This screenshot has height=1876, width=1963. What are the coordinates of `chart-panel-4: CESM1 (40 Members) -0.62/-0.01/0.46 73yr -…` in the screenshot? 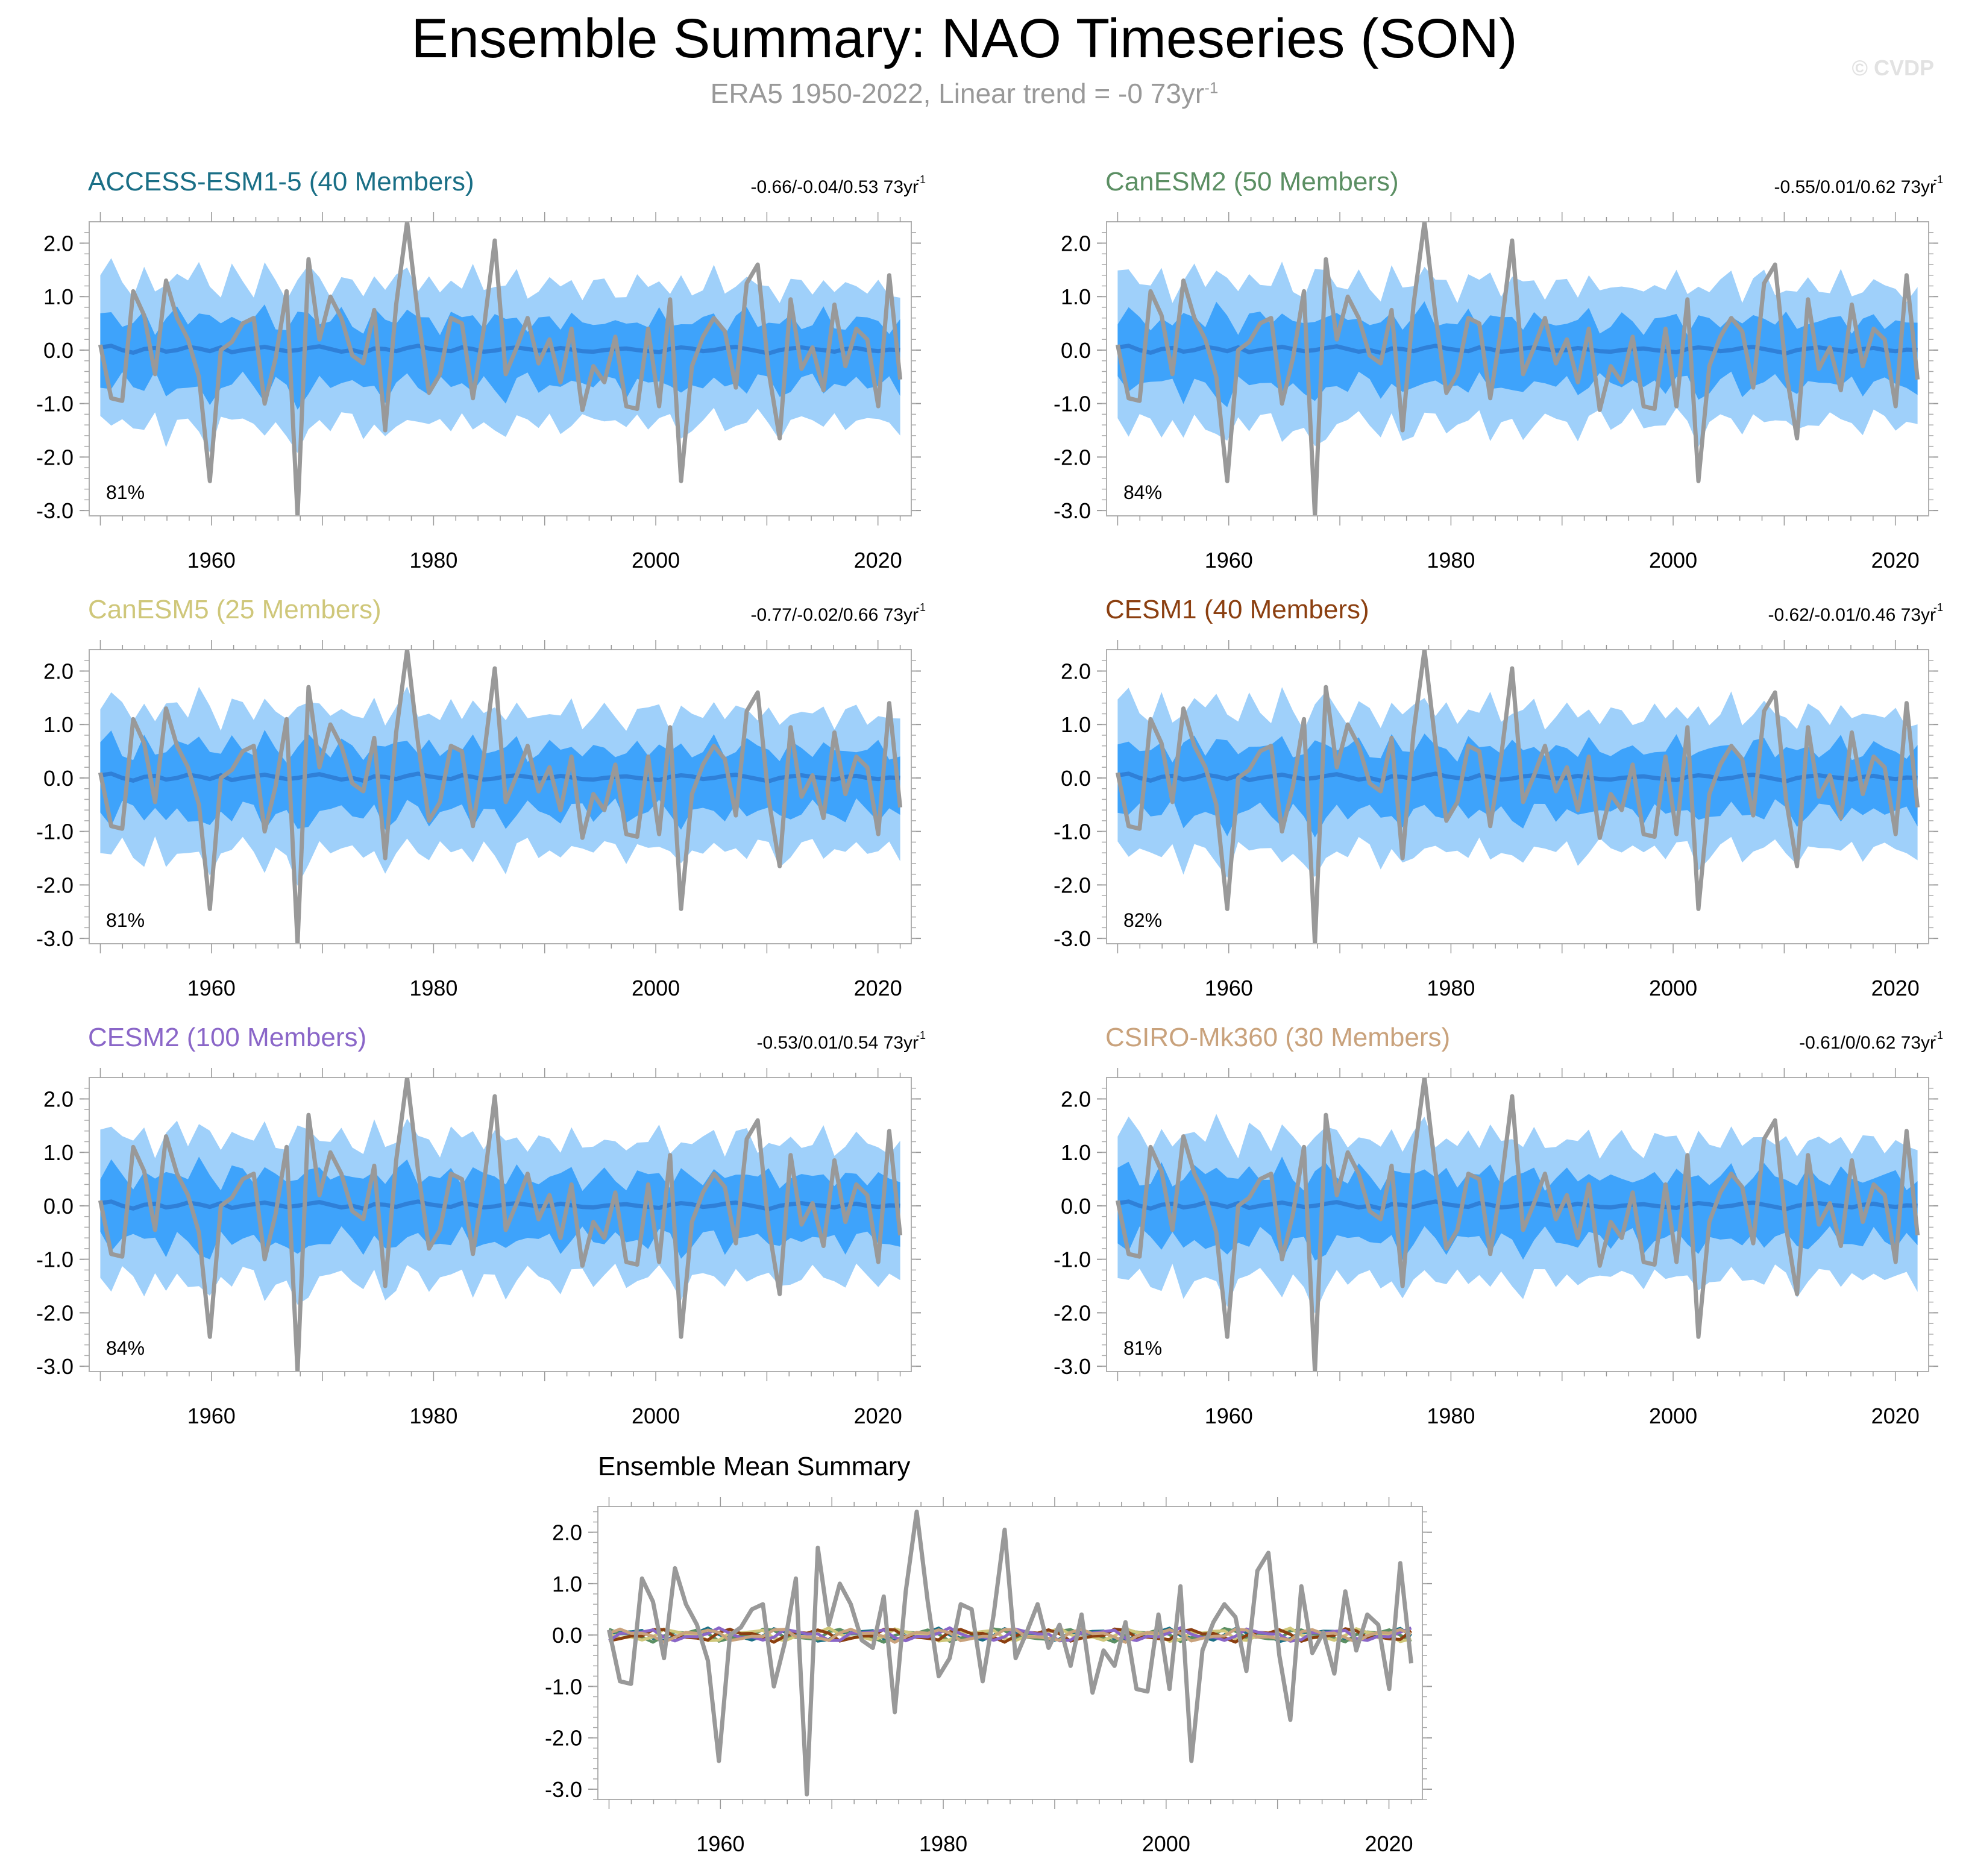 It's located at (1498, 797).